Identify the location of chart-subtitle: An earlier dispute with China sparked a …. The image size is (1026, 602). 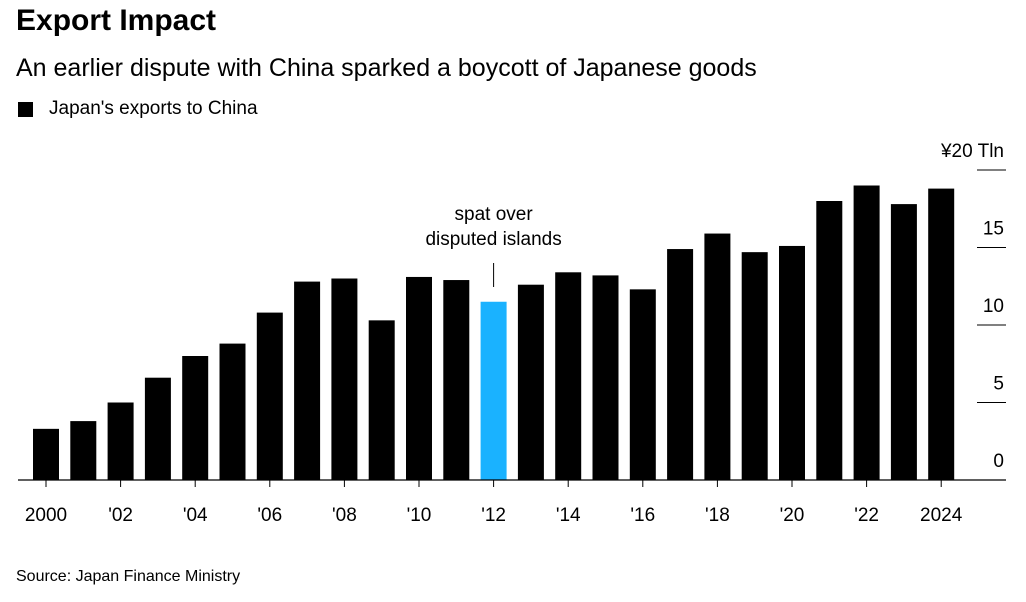
(386, 68).